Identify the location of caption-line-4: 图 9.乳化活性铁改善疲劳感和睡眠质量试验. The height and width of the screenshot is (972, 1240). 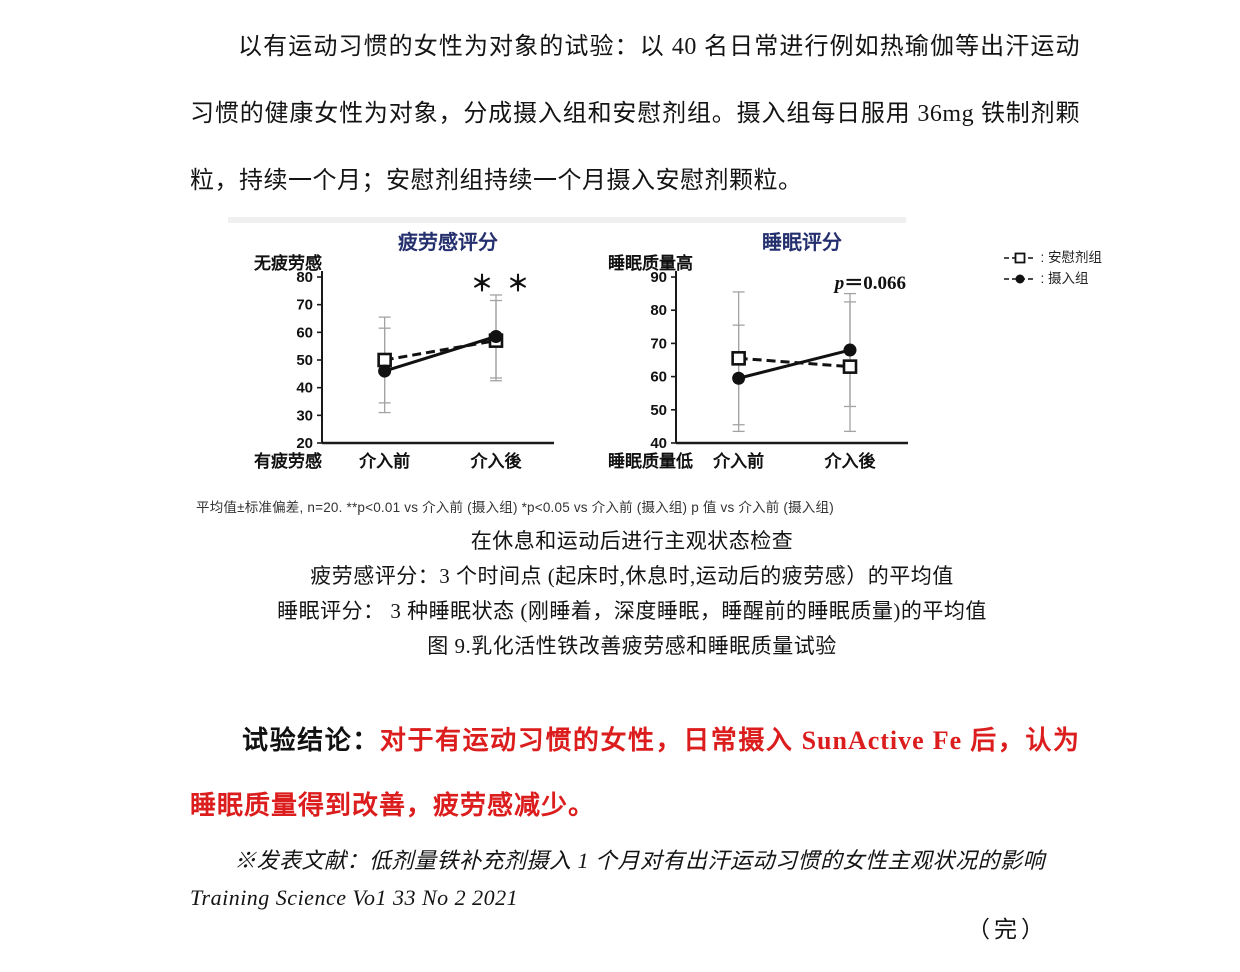
(632, 646).